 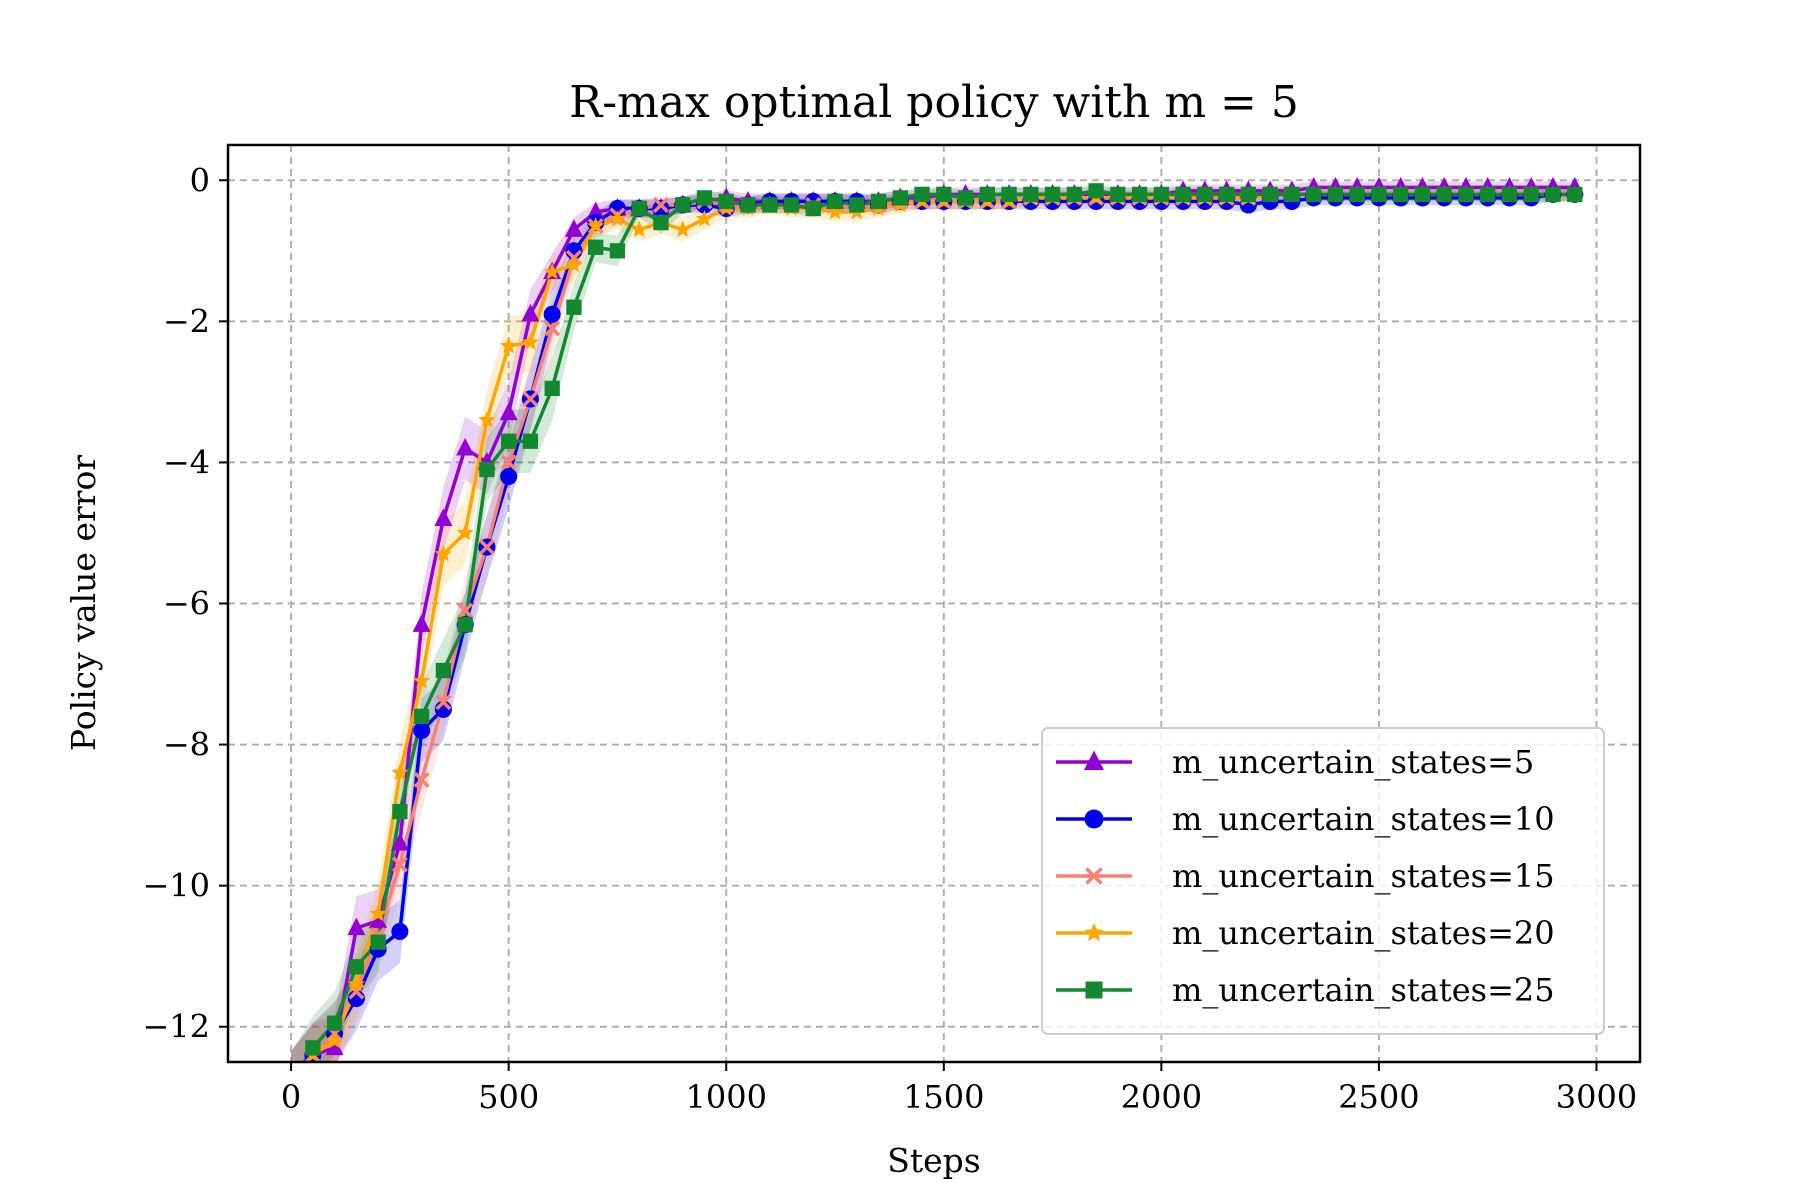 I want to click on y-tick-label: −12, so click(x=176, y=1027).